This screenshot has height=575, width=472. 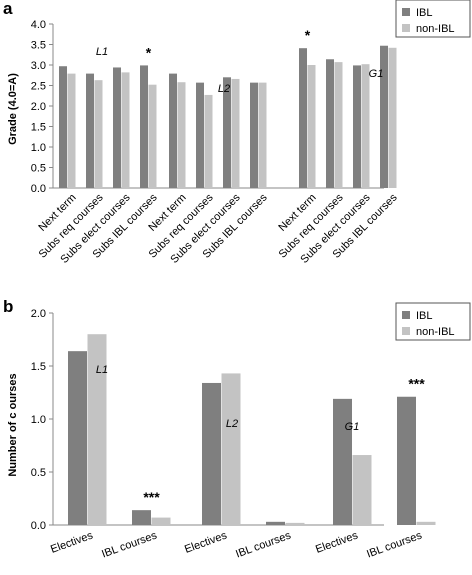 I want to click on panel-letter: b, so click(x=8, y=306).